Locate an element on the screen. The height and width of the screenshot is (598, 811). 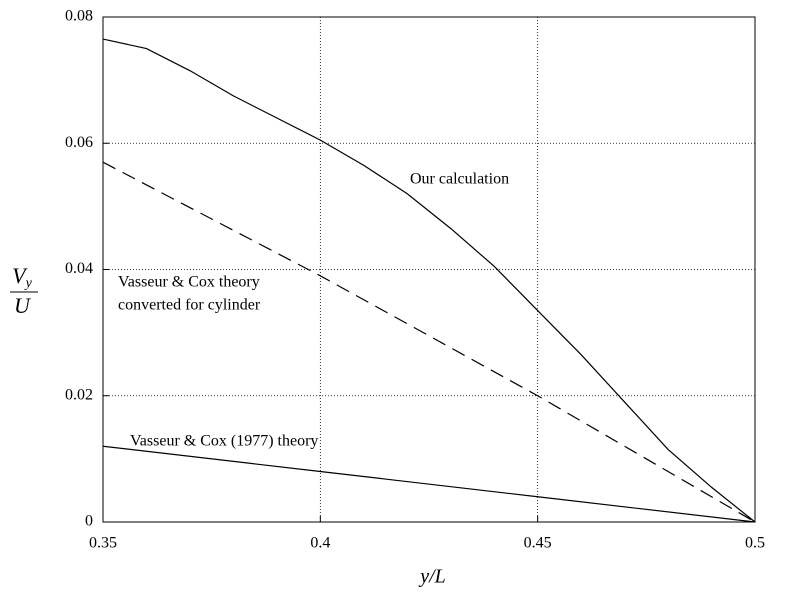
y-label-main: V is located at coordinates (20, 275).